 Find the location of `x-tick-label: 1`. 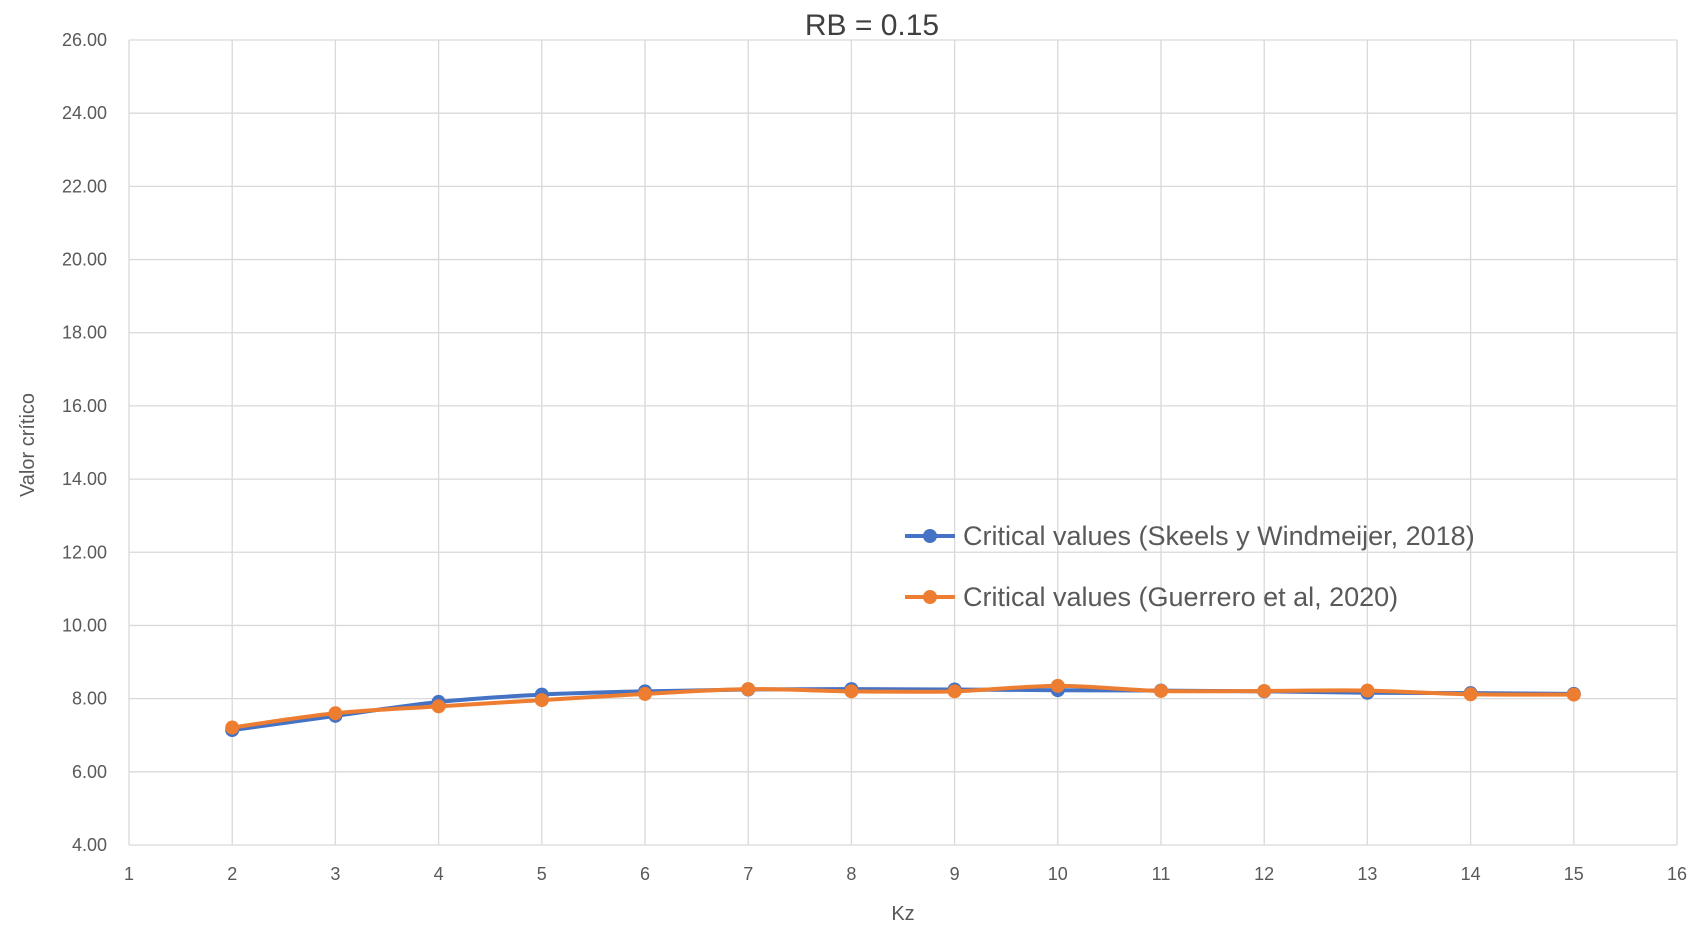

x-tick-label: 1 is located at coordinates (129, 874).